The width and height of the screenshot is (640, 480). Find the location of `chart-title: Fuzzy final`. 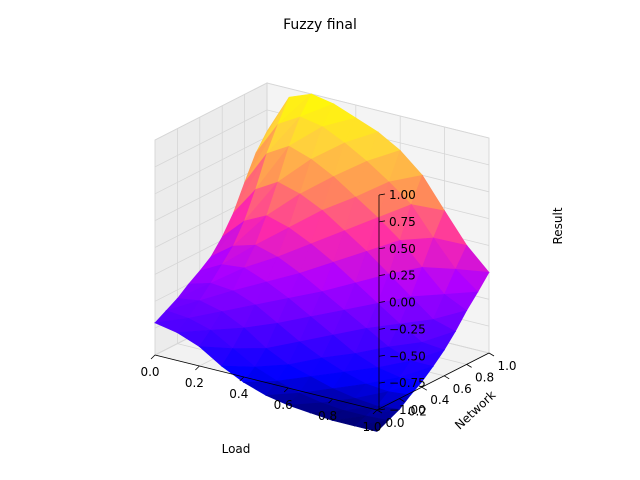

chart-title: Fuzzy final is located at coordinates (320, 25).